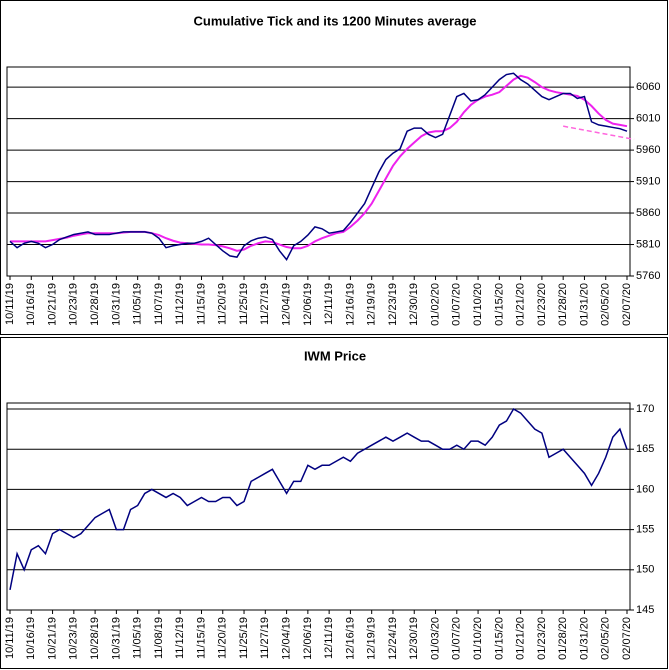 This screenshot has height=670, width=669. I want to click on y-tick-label: 5810, so click(648, 244).